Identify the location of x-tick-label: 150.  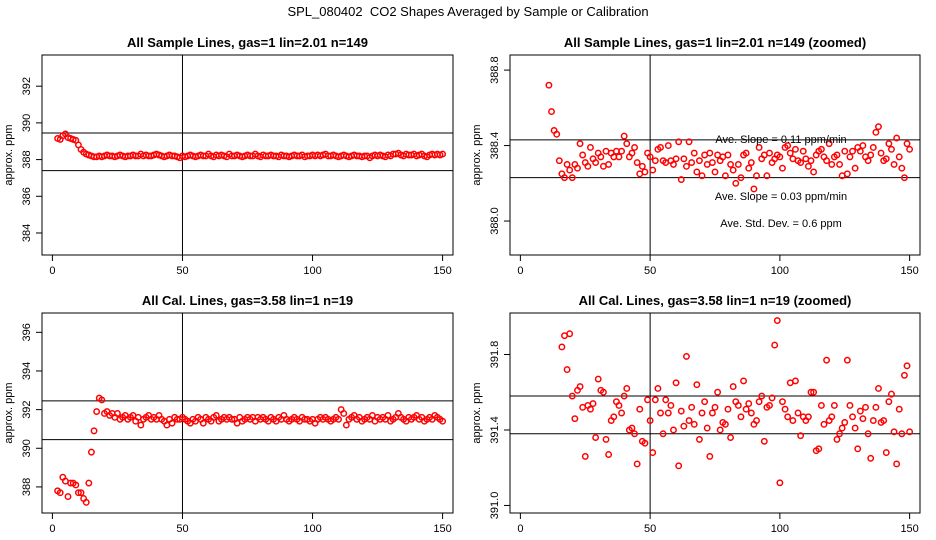
(909, 271).